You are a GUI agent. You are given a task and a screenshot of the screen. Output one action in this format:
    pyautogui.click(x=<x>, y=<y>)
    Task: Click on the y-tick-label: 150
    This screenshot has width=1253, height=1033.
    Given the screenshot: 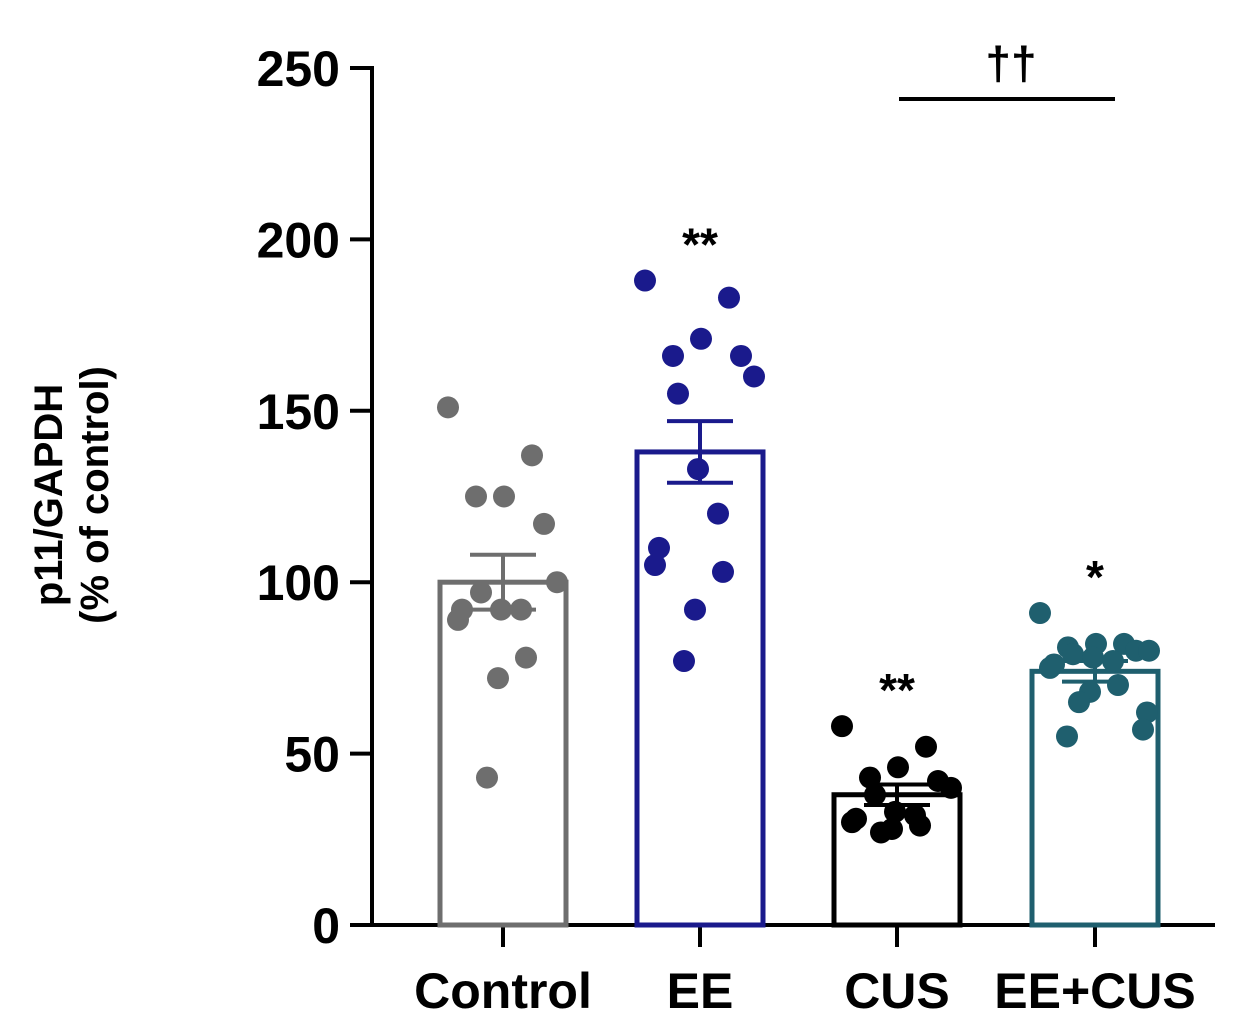 What is the action you would take?
    pyautogui.click(x=298, y=412)
    